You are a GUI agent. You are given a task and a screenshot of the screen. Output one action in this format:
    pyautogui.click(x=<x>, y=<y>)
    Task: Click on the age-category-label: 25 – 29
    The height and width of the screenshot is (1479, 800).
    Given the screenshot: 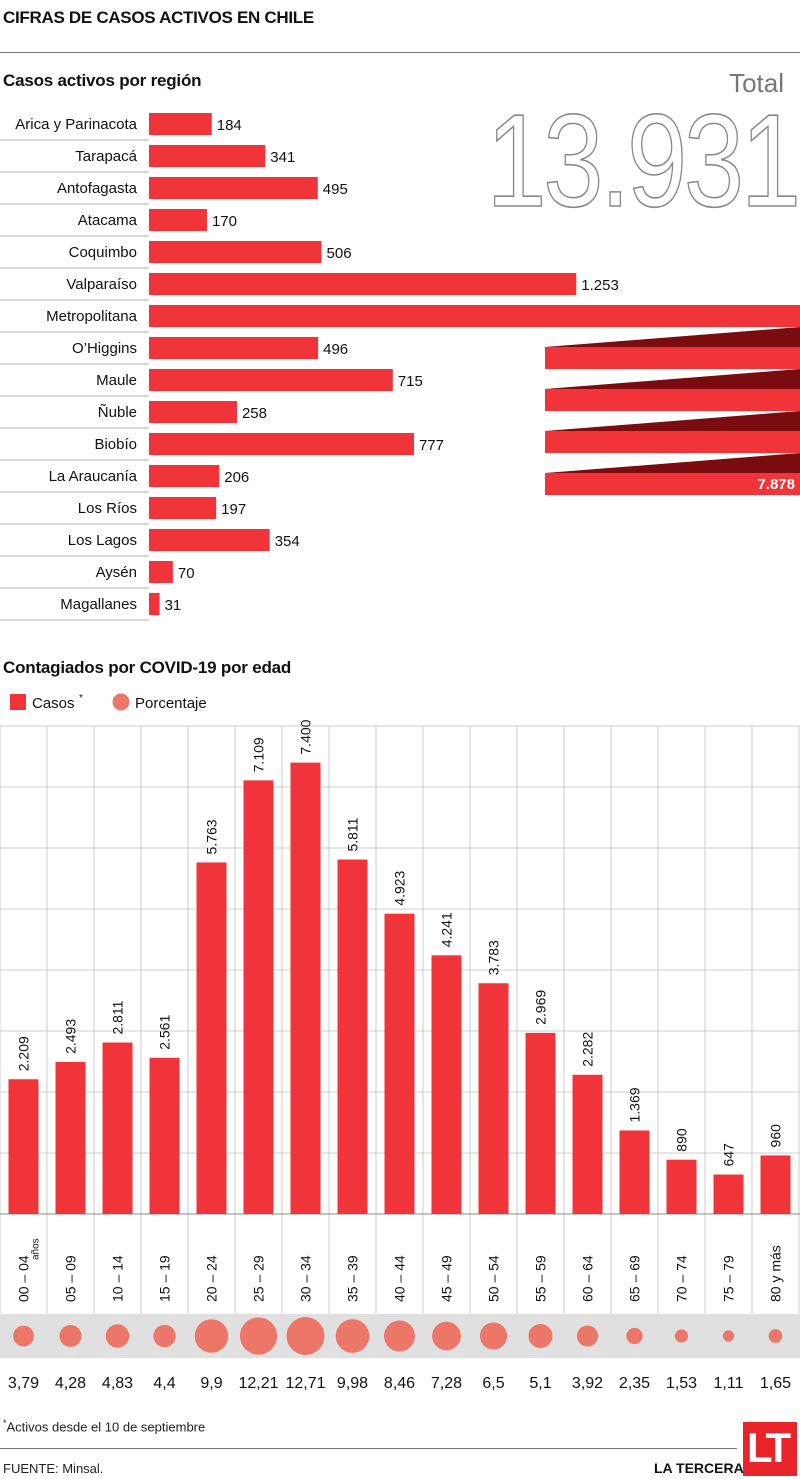 What is the action you would take?
    pyautogui.click(x=259, y=1278)
    